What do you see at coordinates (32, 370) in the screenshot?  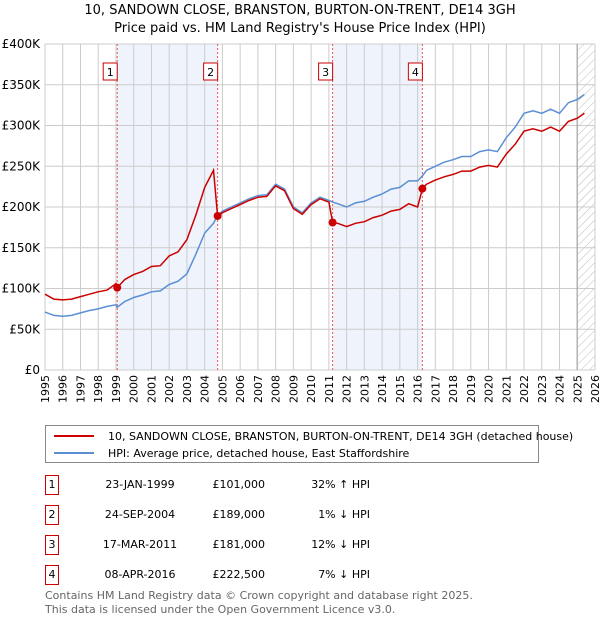 I see `y-tick-label: £0` at bounding box center [32, 370].